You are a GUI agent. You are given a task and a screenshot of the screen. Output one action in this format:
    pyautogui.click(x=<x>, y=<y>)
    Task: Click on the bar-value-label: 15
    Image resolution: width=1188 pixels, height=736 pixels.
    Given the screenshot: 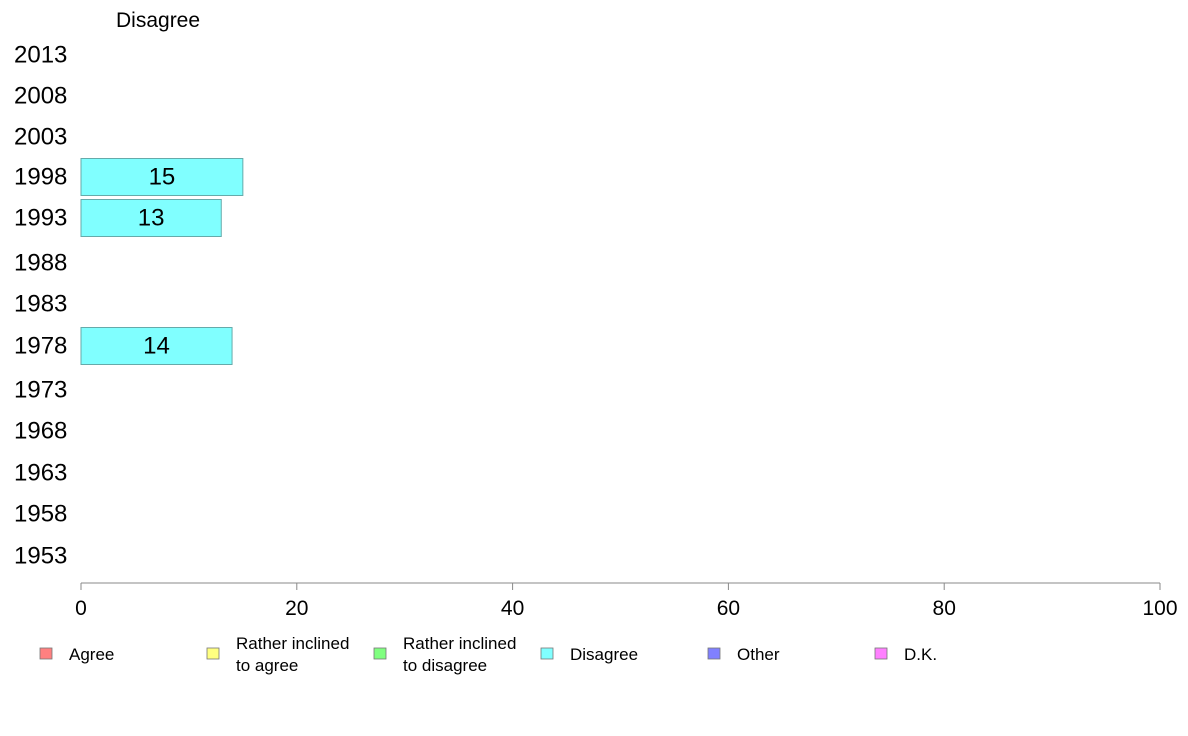 What is the action you would take?
    pyautogui.click(x=162, y=177)
    